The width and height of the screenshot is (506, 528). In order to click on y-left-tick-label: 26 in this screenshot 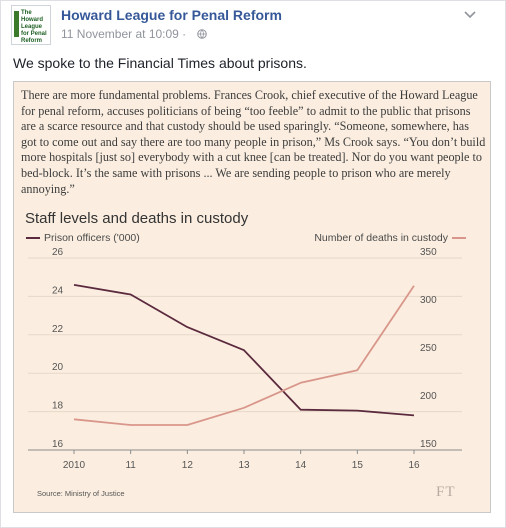, I will do `click(58, 252)`.